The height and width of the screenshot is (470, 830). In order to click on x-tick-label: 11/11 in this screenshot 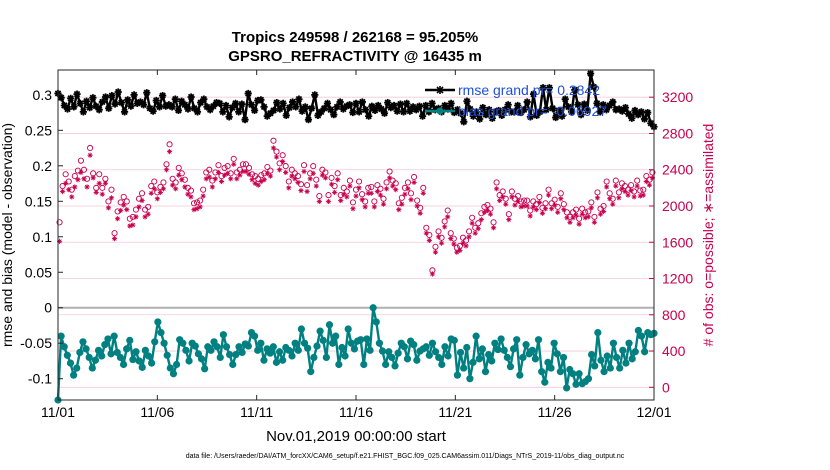, I will do `click(256, 412)`.